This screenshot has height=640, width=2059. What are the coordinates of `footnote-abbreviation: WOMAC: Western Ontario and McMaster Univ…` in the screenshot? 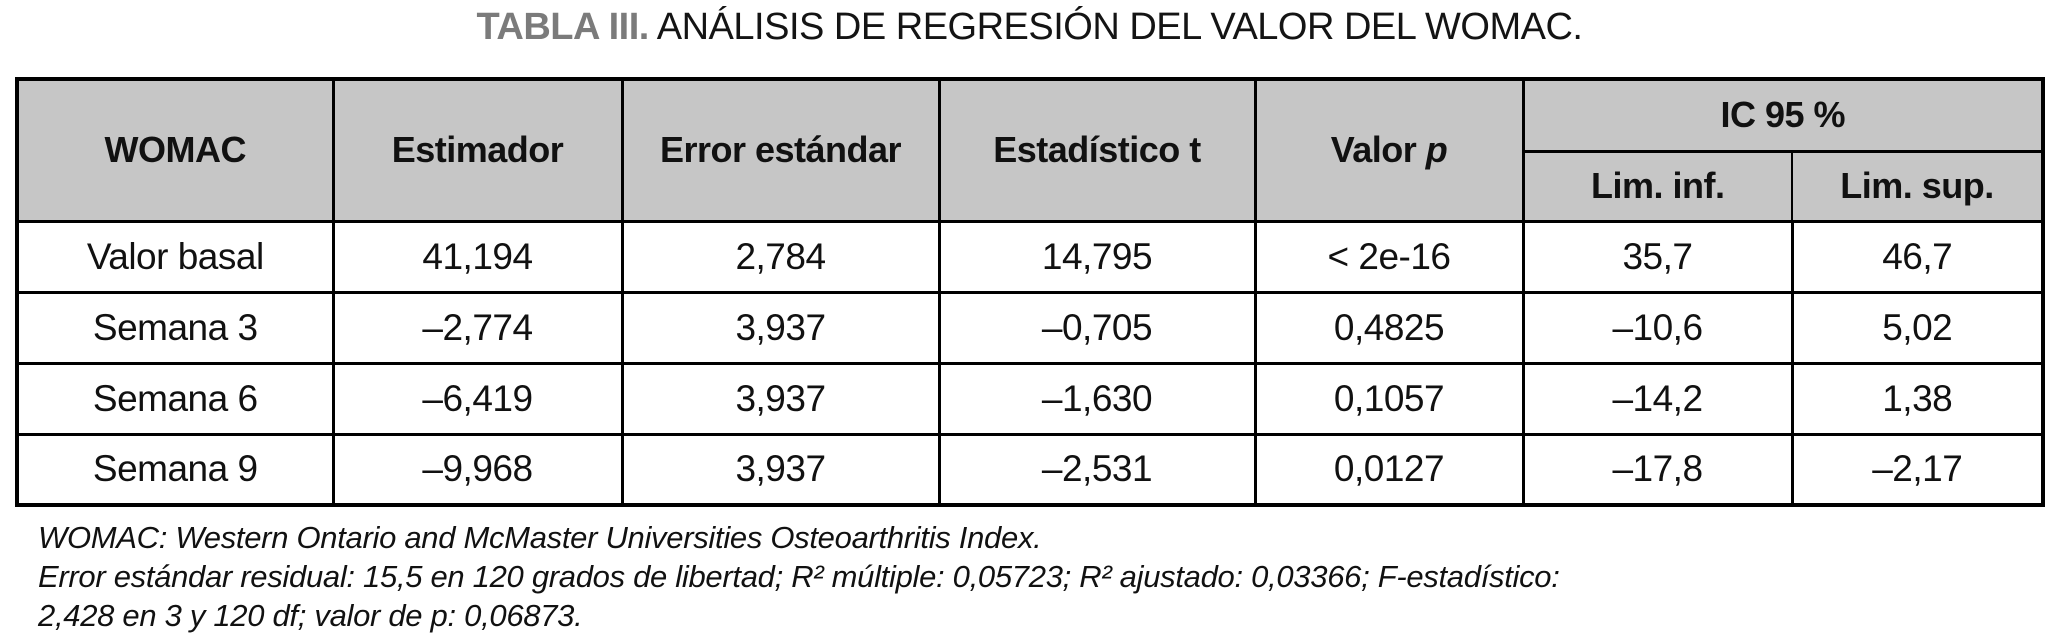 It's located at (540, 537).